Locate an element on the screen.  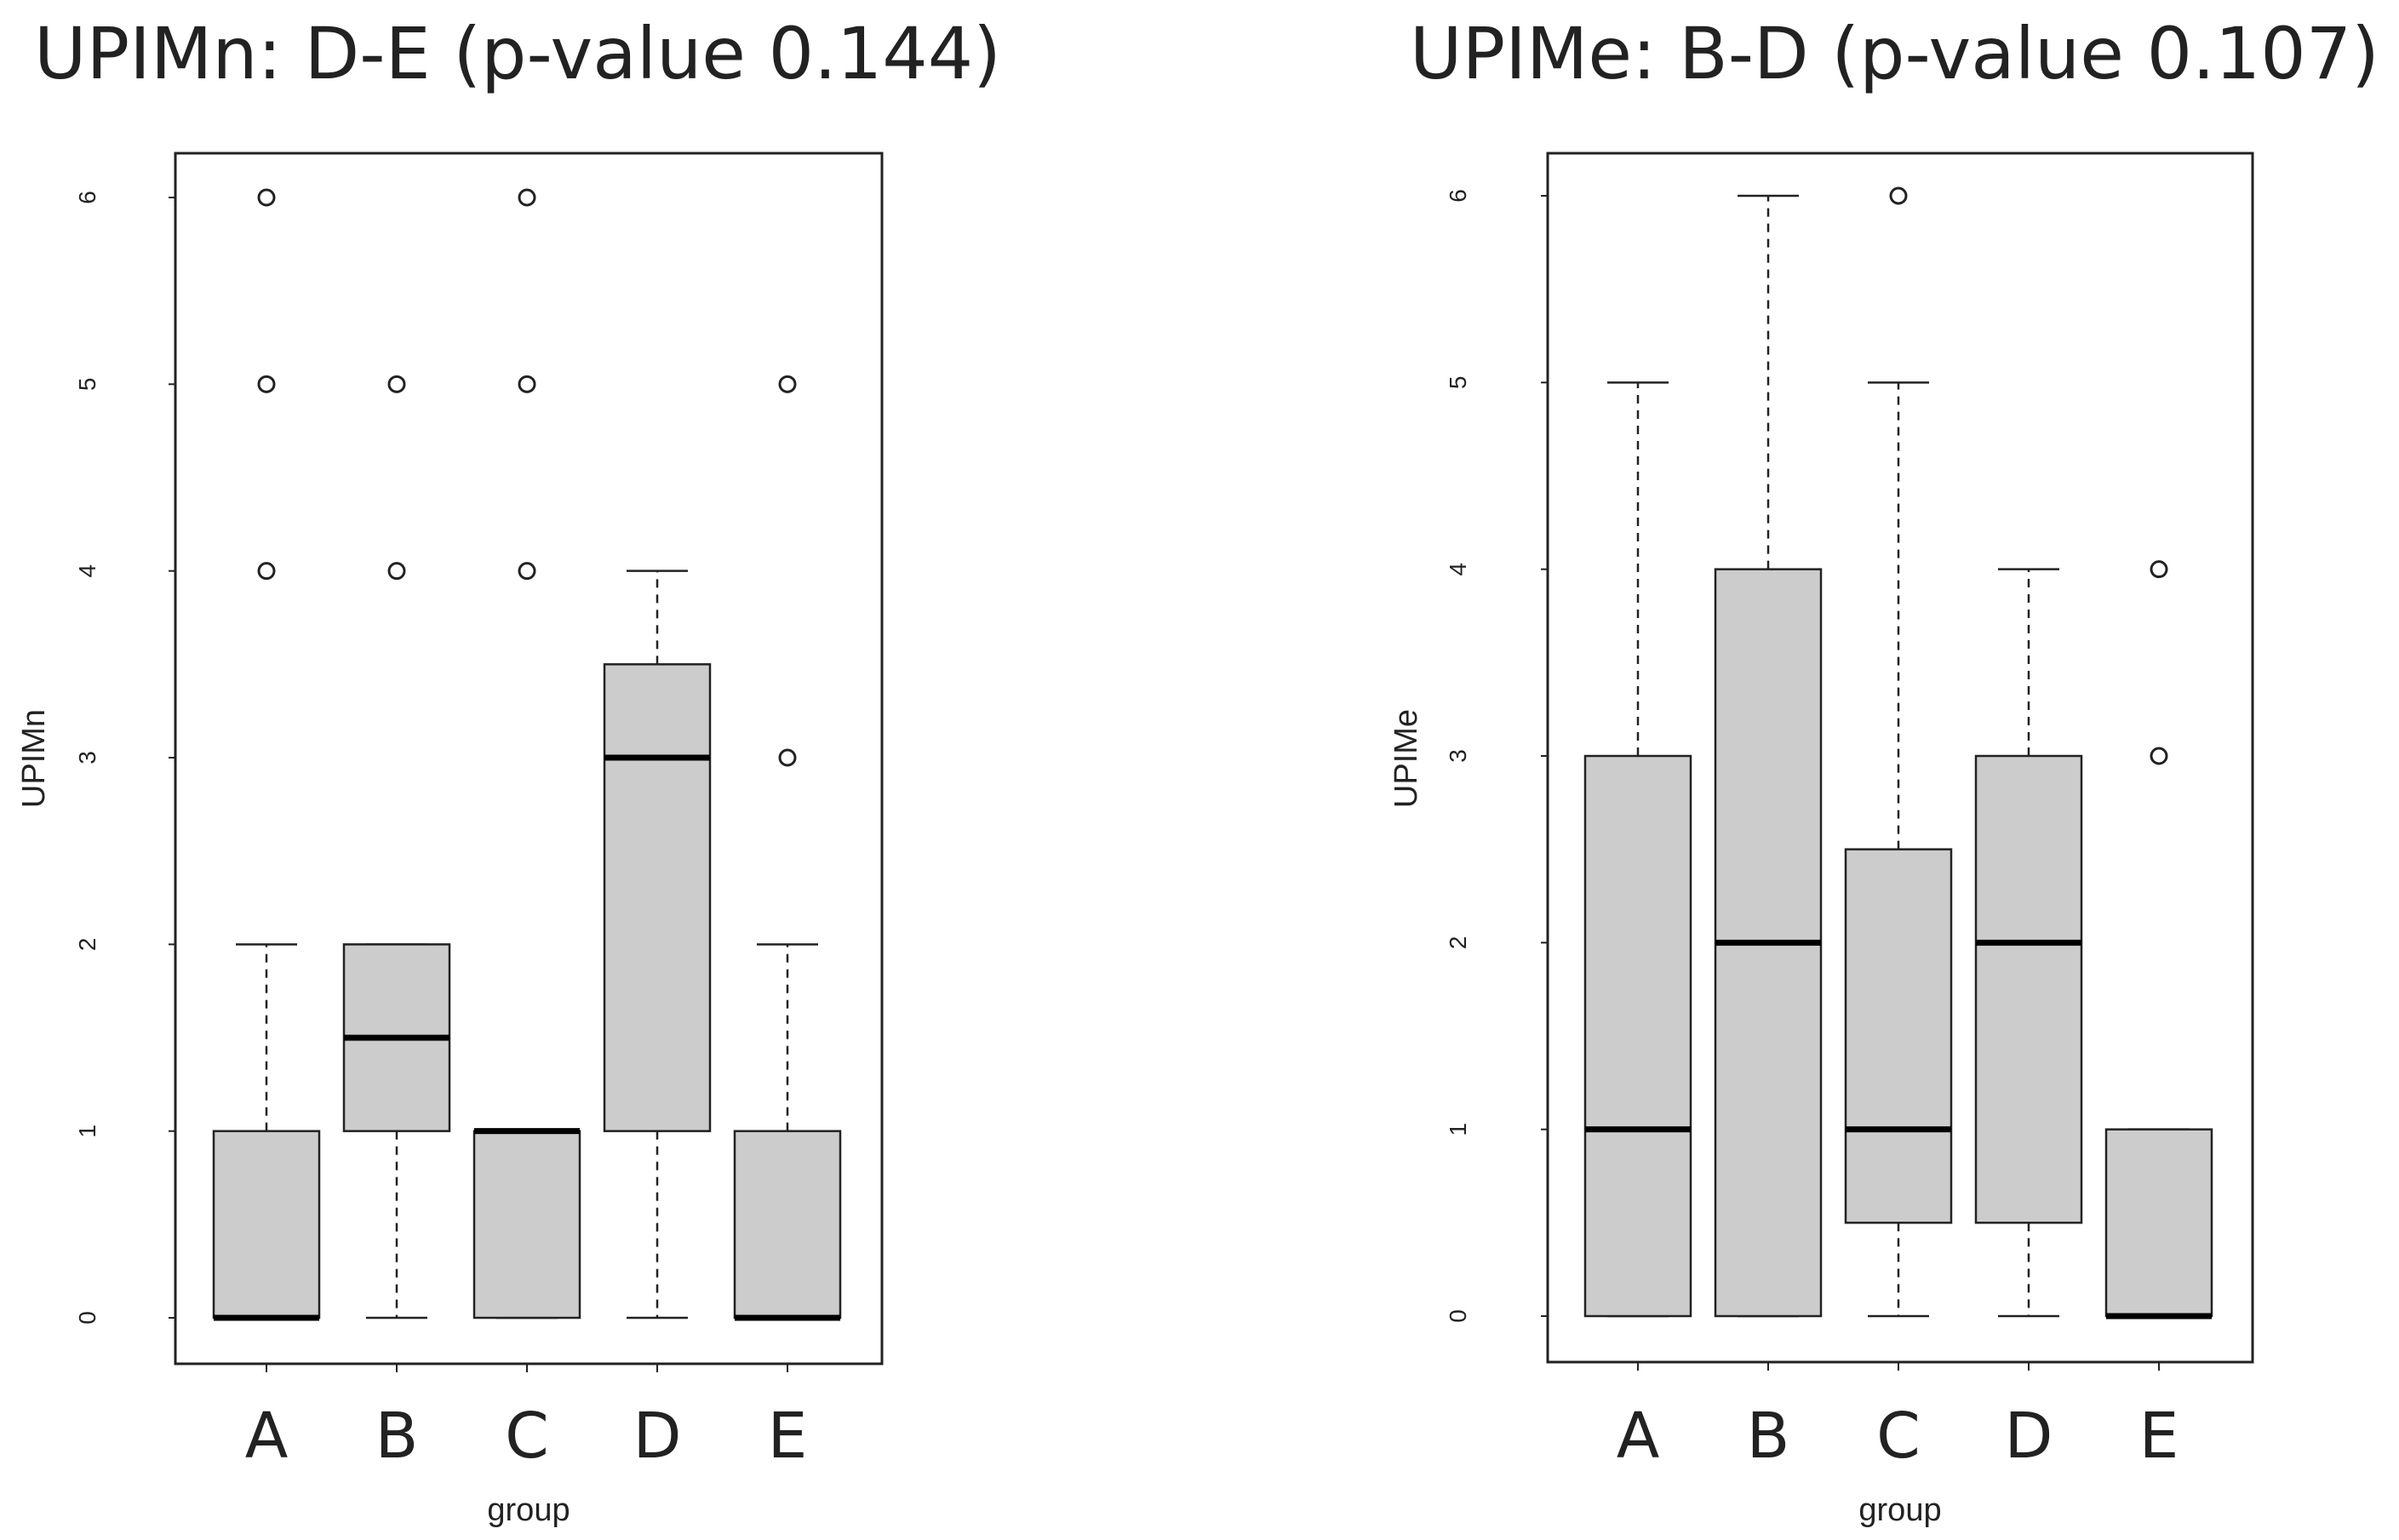
box-upime-a-iqr is located at coordinates (1637, 1036).